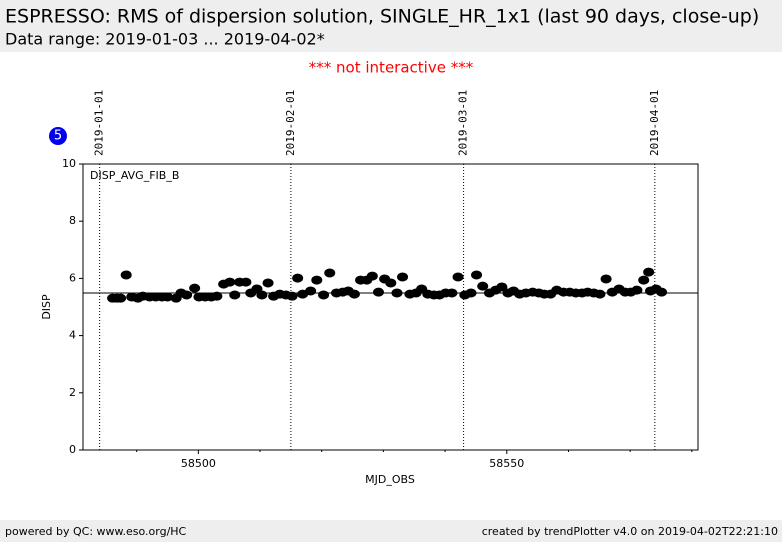  I want to click on y-tick-label: 2, so click(72, 392).